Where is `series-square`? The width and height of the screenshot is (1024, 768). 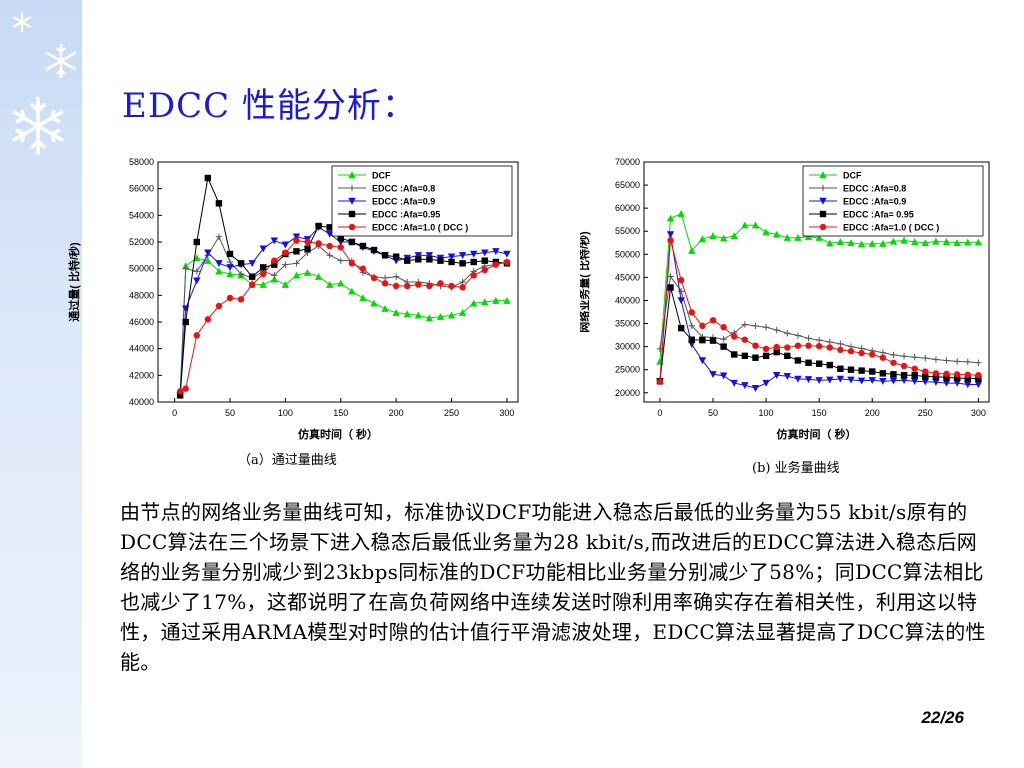 series-square is located at coordinates (343, 286).